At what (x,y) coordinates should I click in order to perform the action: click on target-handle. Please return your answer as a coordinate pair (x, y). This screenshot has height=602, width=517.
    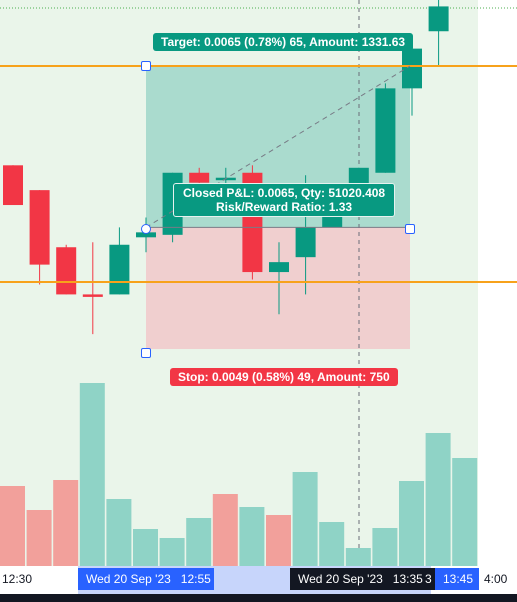
    Looking at the image, I should click on (146, 66).